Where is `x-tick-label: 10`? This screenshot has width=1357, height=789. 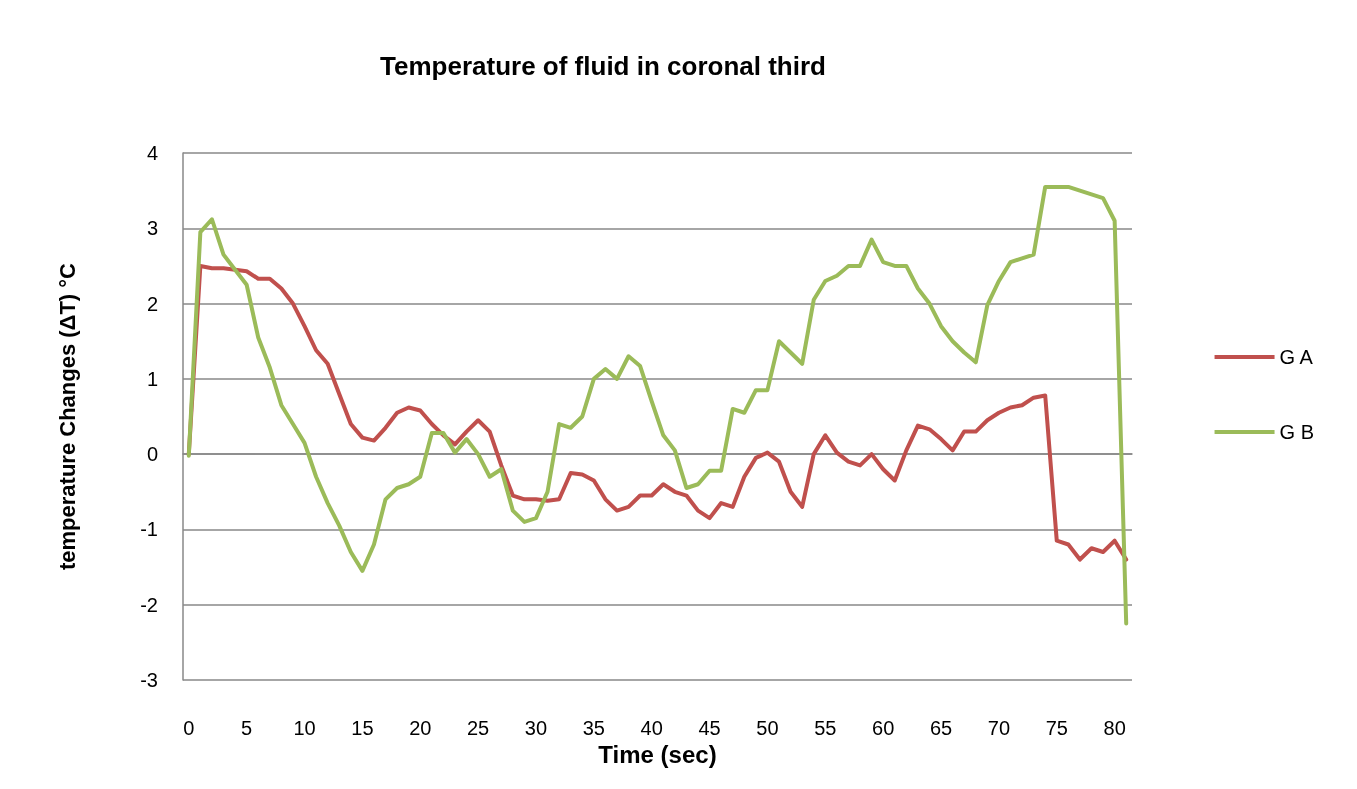
x-tick-label: 10 is located at coordinates (304, 728).